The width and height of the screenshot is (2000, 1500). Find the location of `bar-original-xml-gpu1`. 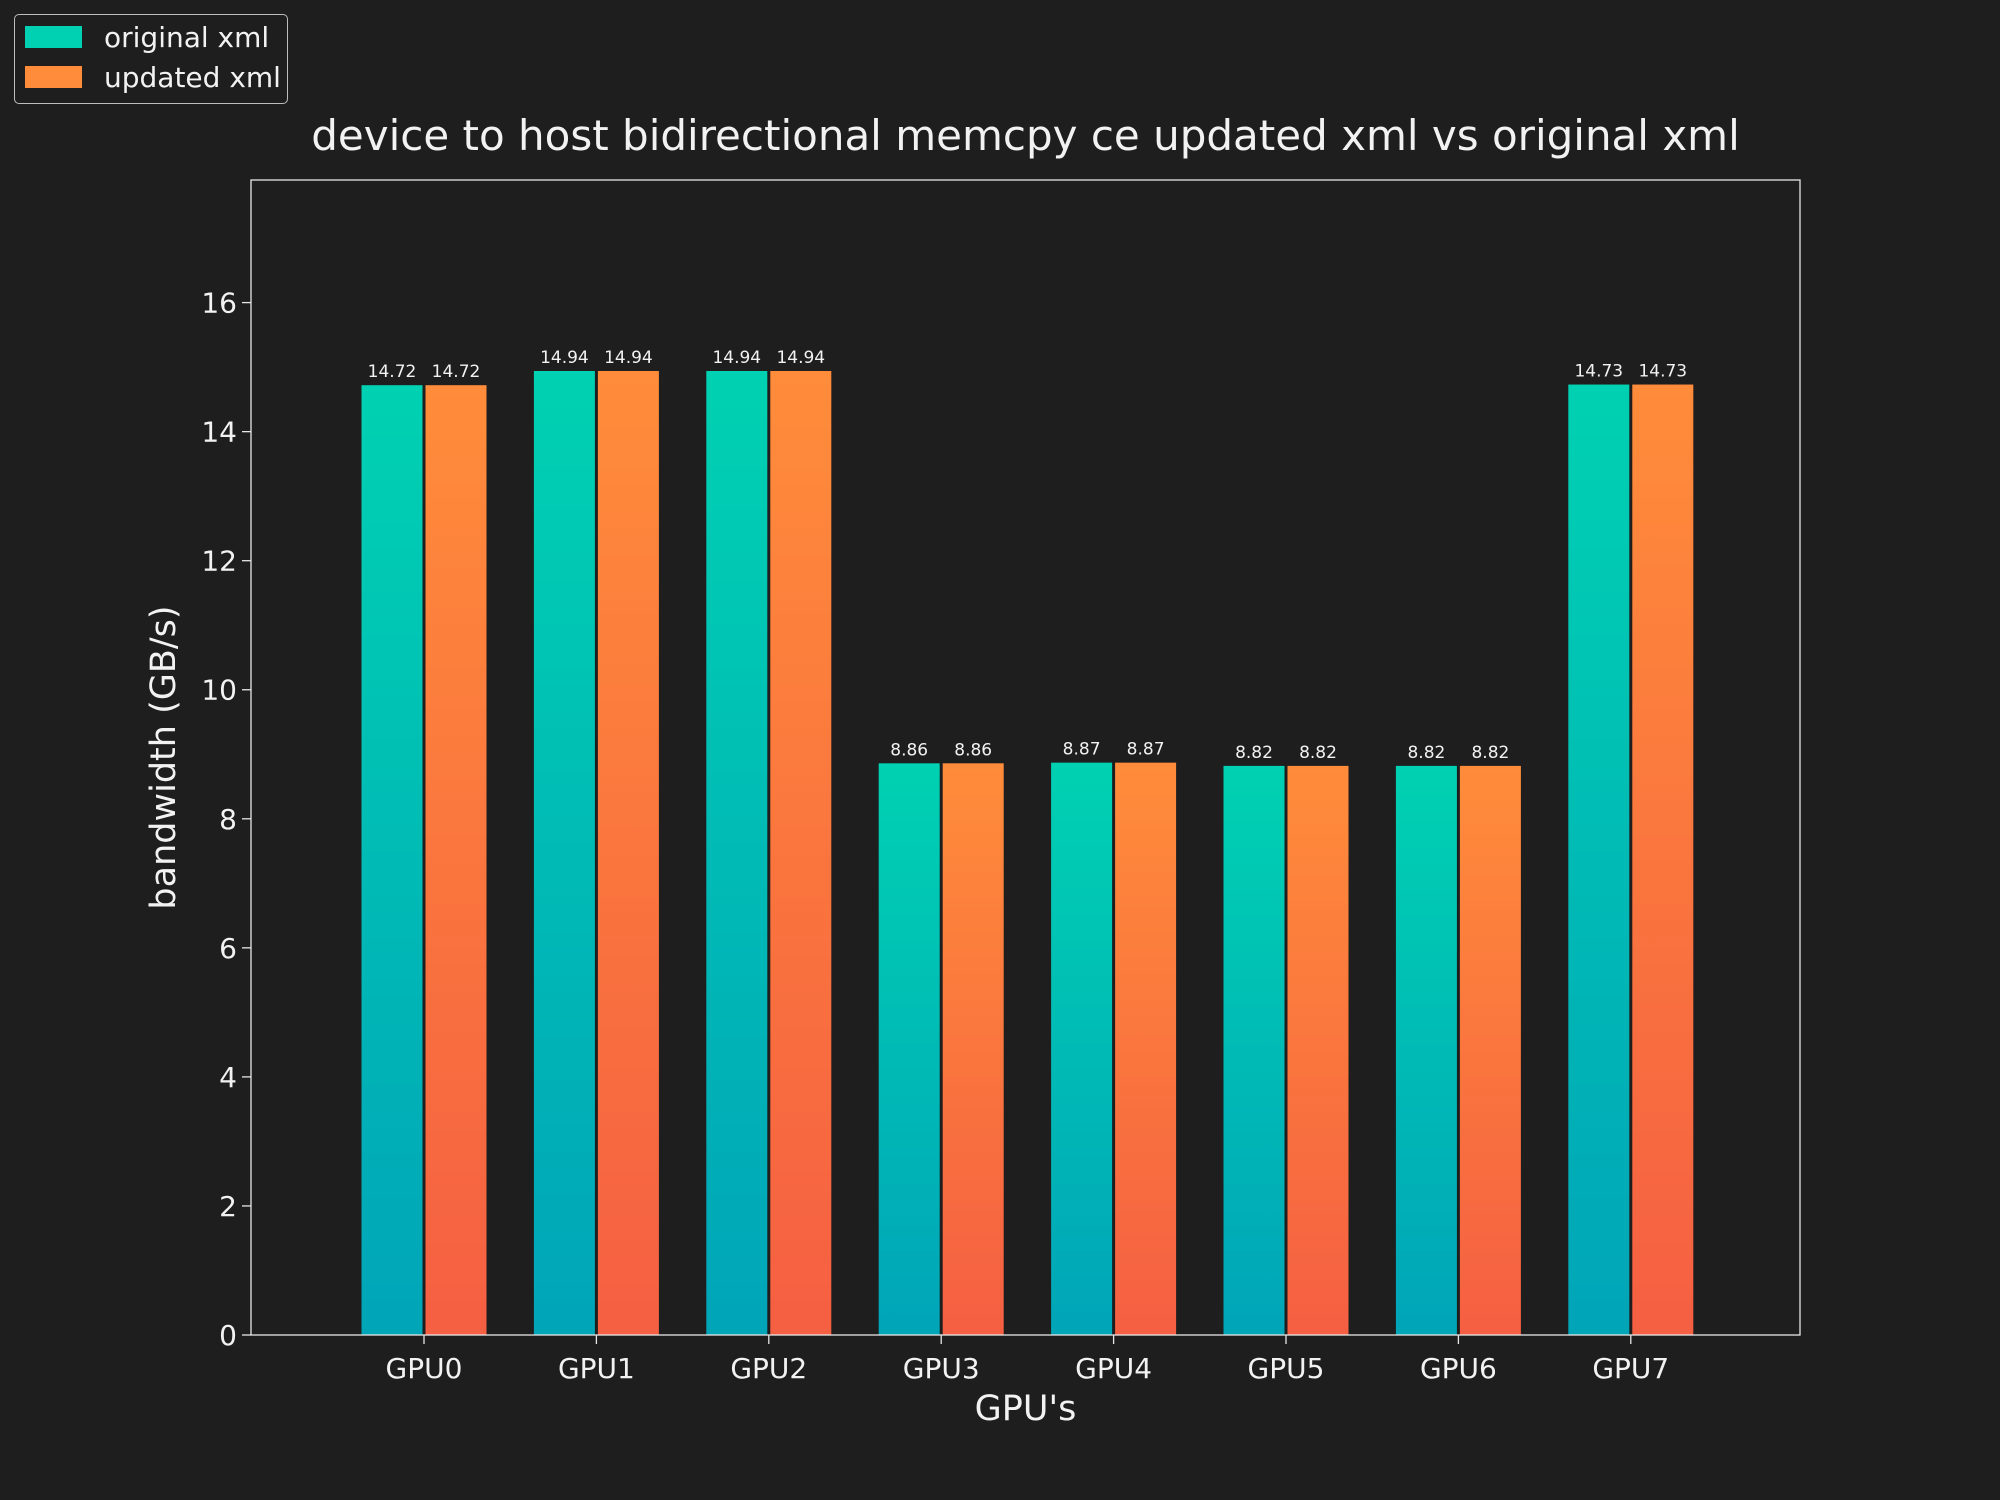

bar-original-xml-gpu1 is located at coordinates (564, 853).